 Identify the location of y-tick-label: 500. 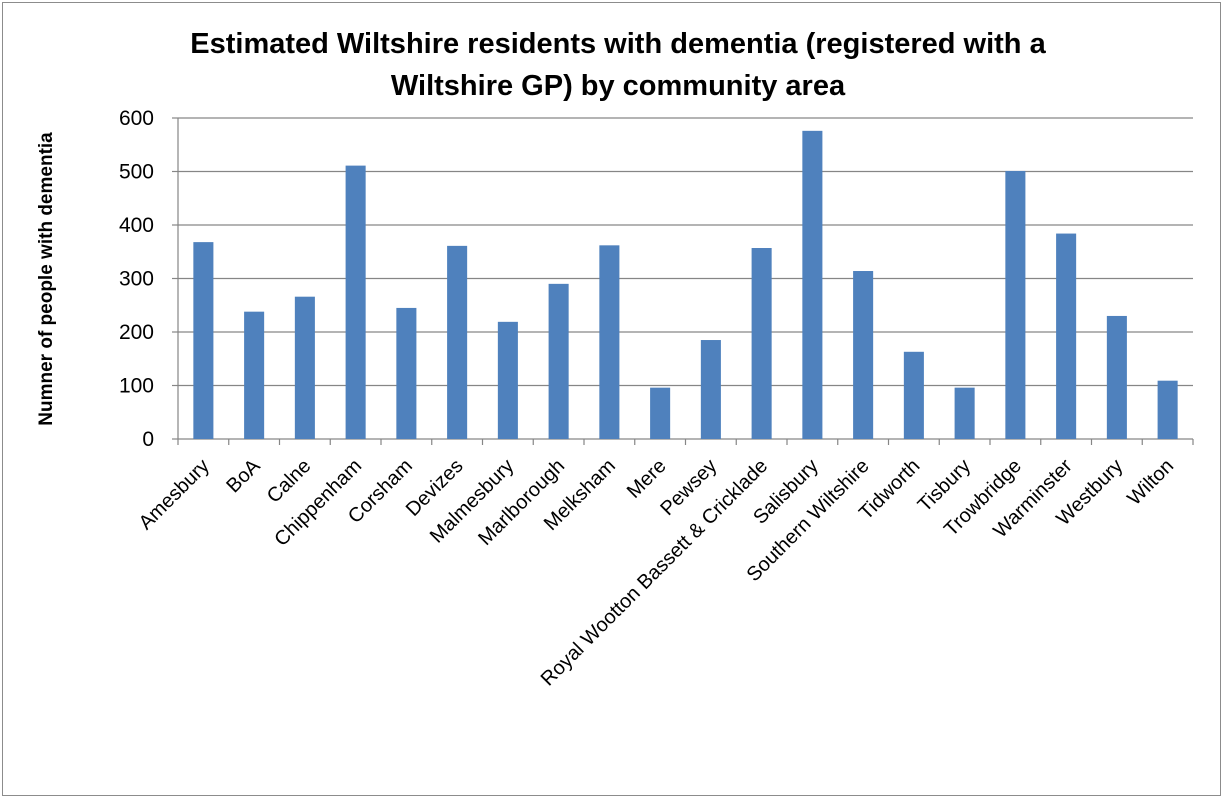
(136, 172).